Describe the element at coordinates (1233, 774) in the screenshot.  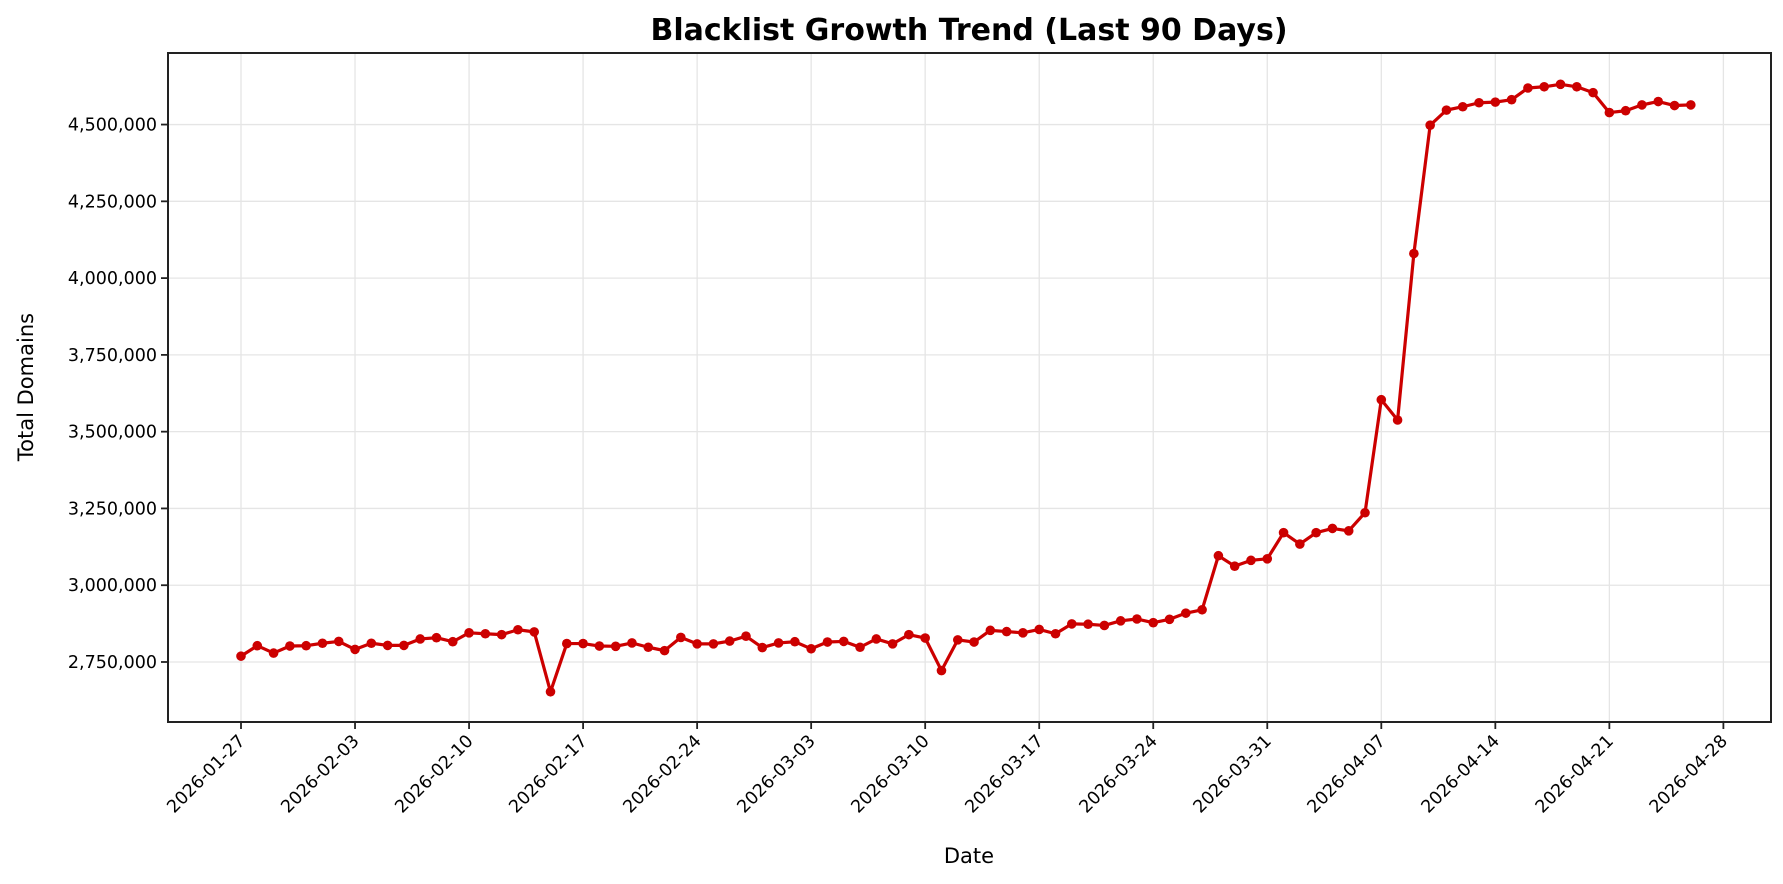
I see `x-tick-label: 2026-03-31` at that location.